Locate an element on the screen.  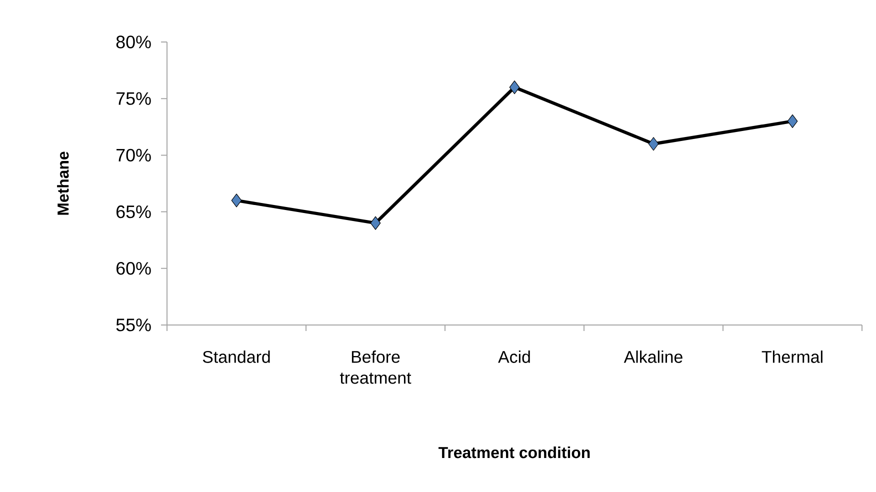
y-tick-label: 75% is located at coordinates (133, 98).